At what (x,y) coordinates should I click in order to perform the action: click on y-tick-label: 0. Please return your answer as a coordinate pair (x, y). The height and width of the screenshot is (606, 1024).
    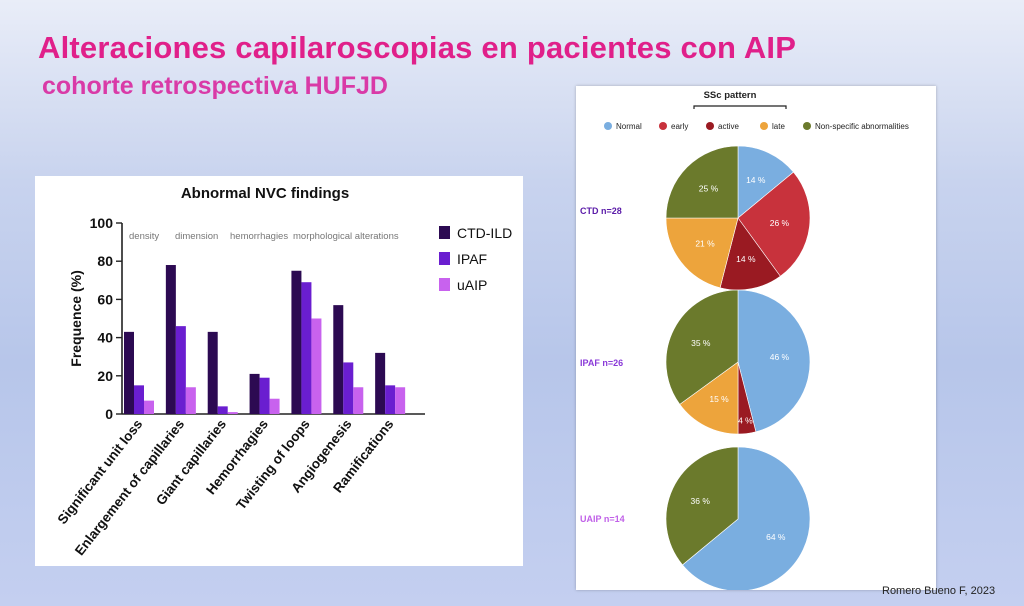
    Looking at the image, I should click on (109, 414).